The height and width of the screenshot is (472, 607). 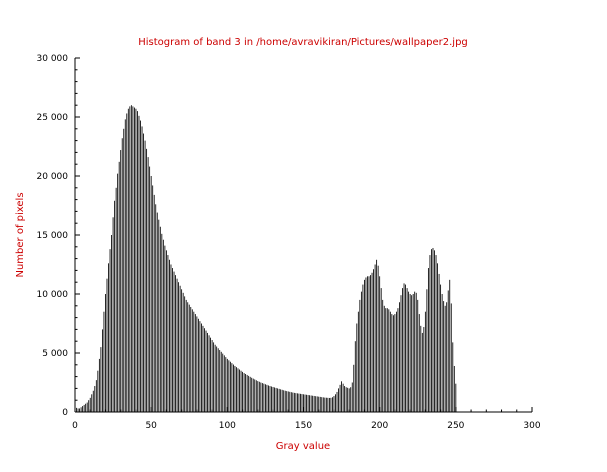 What do you see at coordinates (53, 177) in the screenshot?
I see `y-tick-label: 20 000` at bounding box center [53, 177].